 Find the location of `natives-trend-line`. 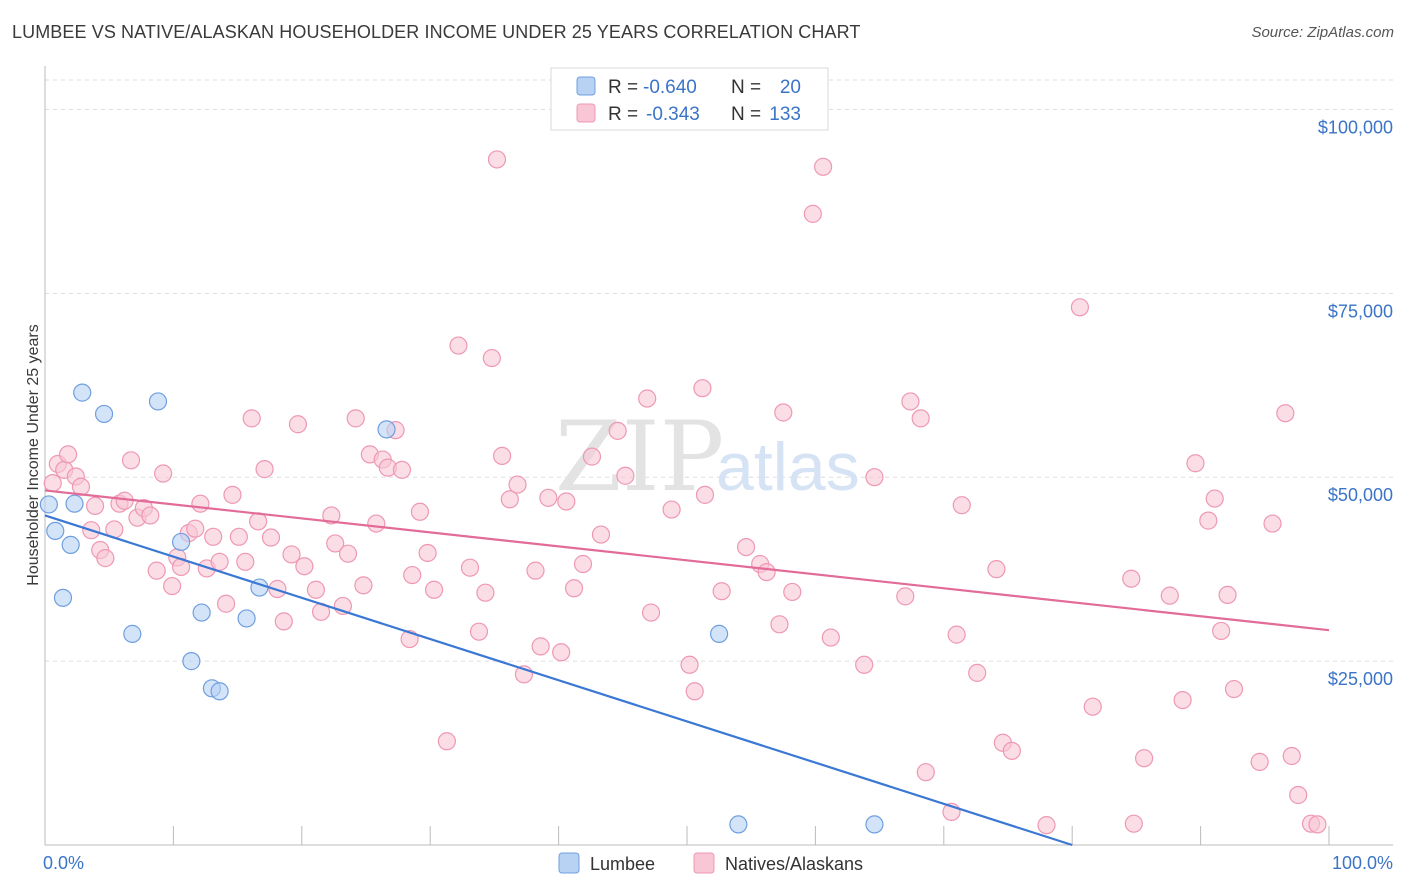

natives-trend-line is located at coordinates (687, 560).